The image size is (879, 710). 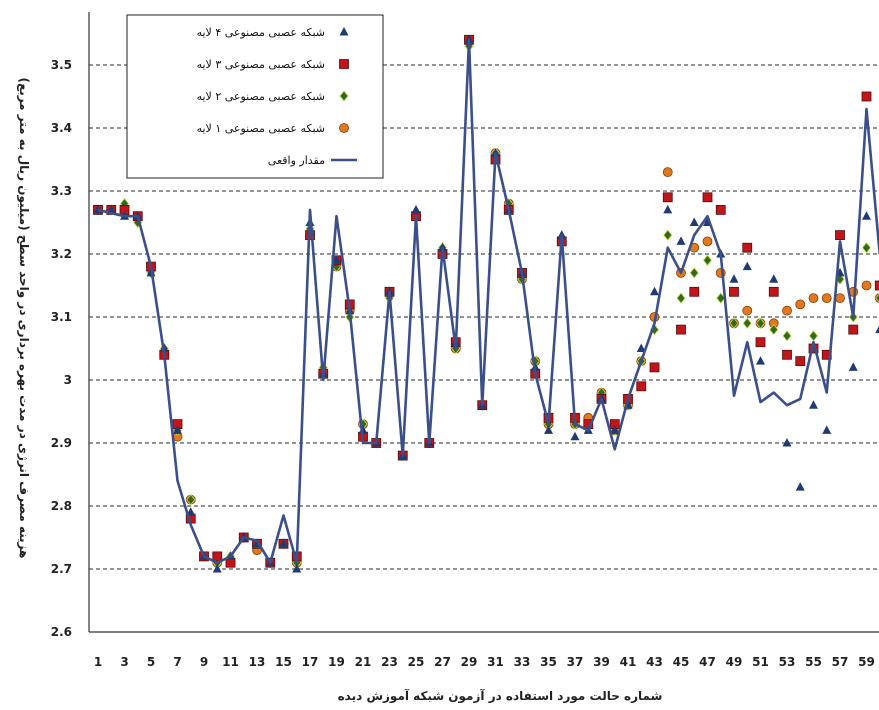 I want to click on x-tick-label: 55, so click(x=813, y=662).